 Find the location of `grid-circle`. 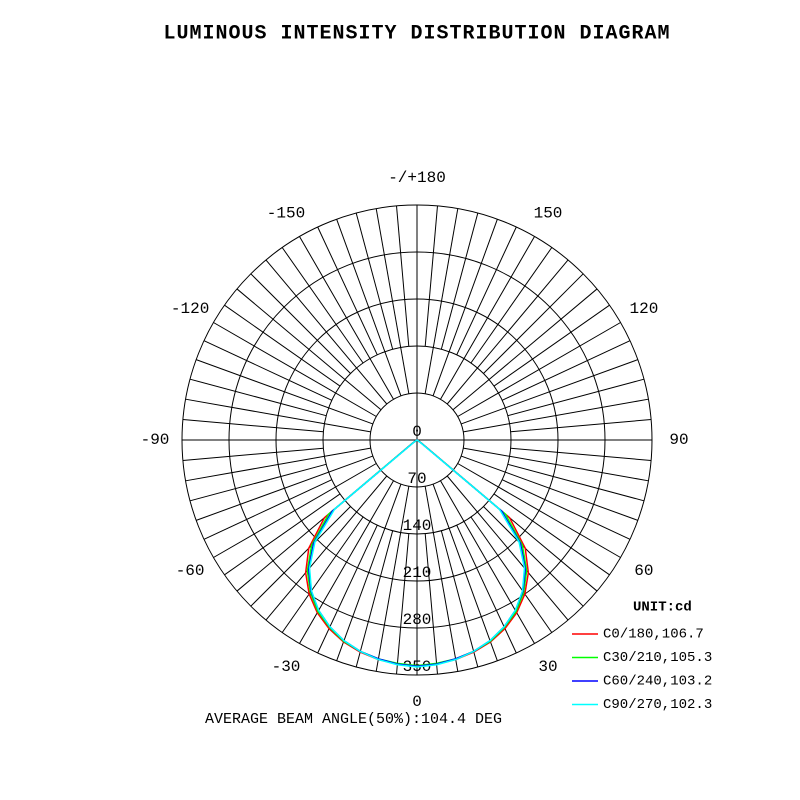

grid-circle is located at coordinates (417, 440).